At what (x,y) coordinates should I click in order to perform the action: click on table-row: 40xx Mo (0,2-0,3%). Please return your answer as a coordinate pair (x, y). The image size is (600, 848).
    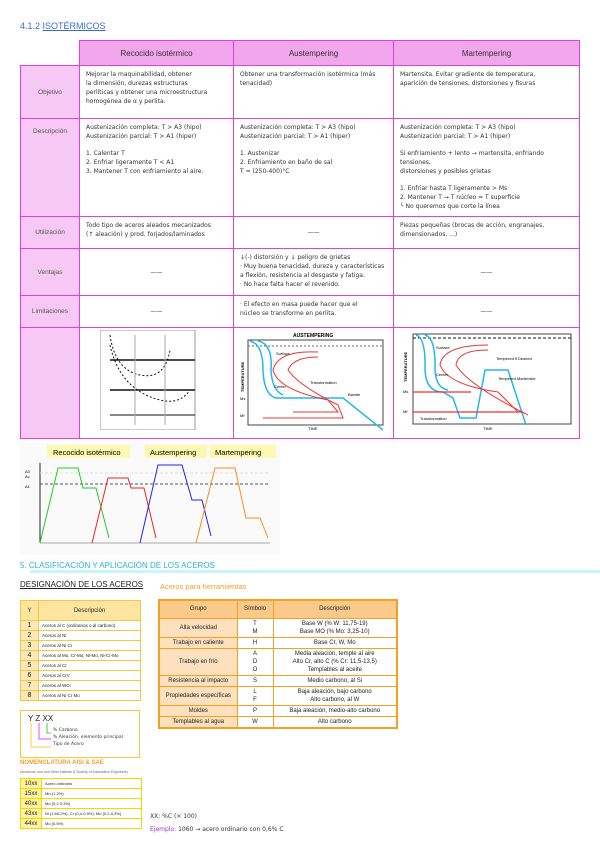
    Looking at the image, I should click on (81, 803).